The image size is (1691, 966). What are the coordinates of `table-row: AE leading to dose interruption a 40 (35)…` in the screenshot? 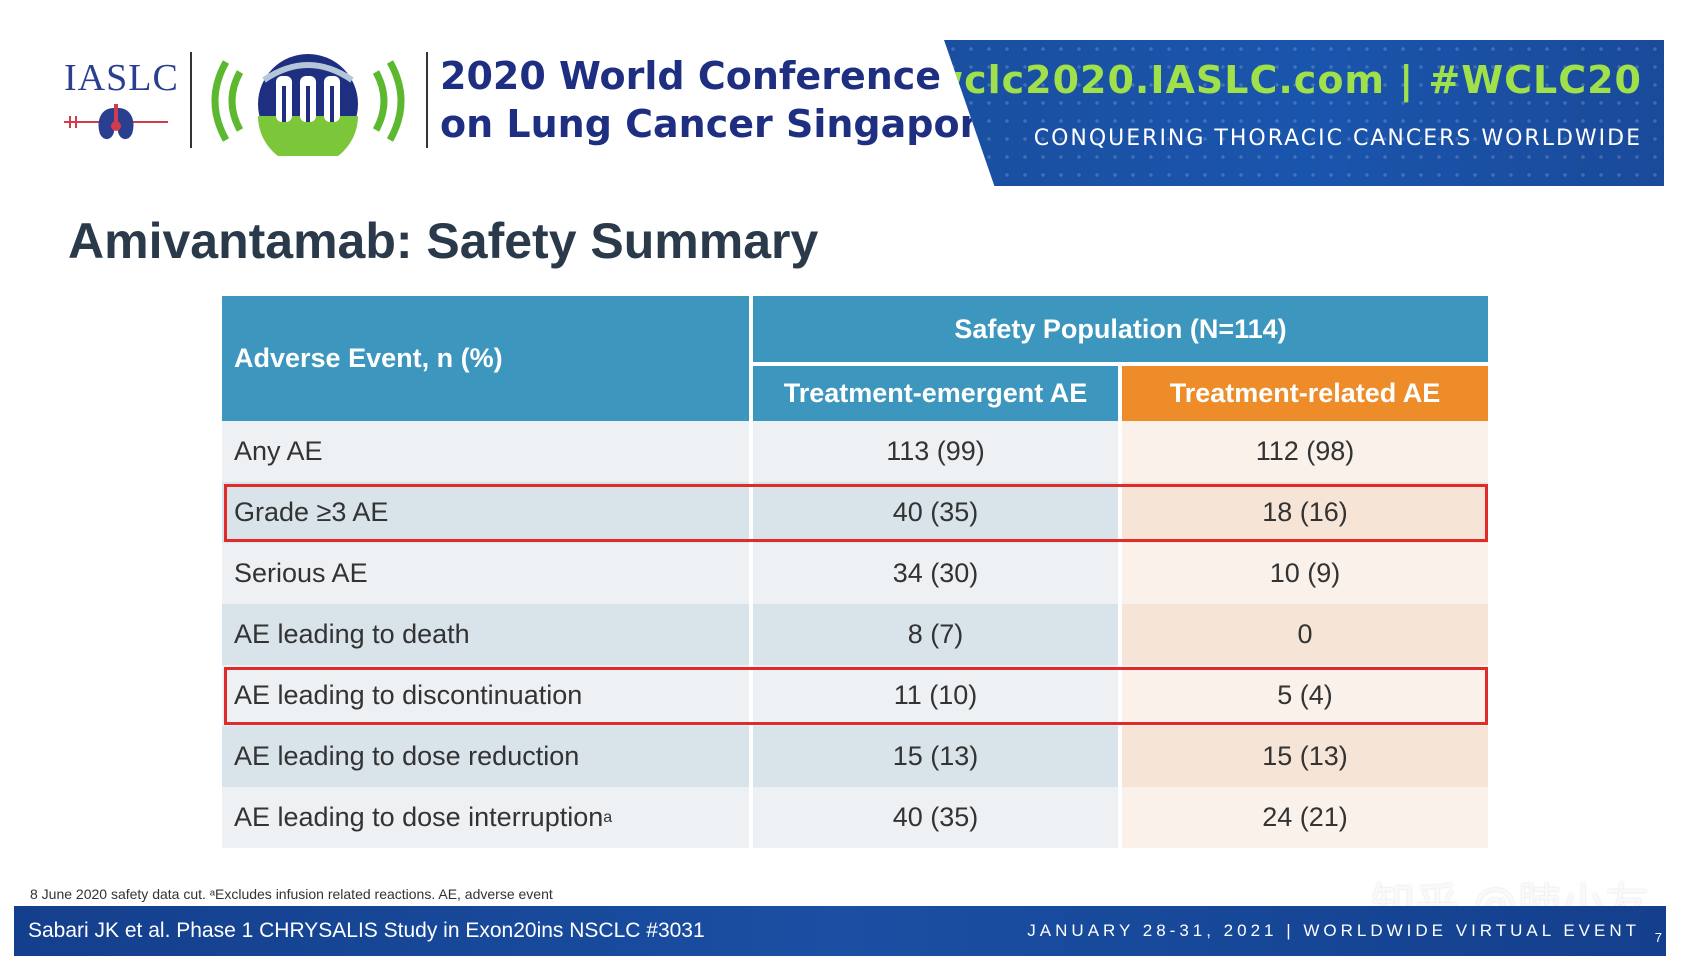 It's located at (855, 817).